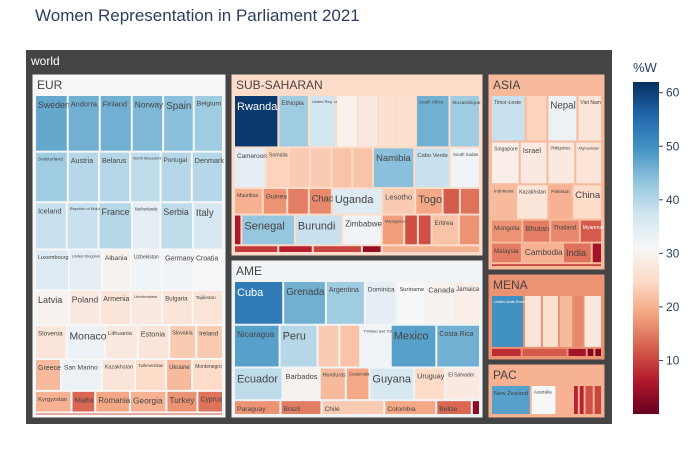 Image resolution: width=700 pixels, height=450 pixels. Describe the element at coordinates (398, 197) in the screenshot. I see `country-label: Lesotho` at that location.